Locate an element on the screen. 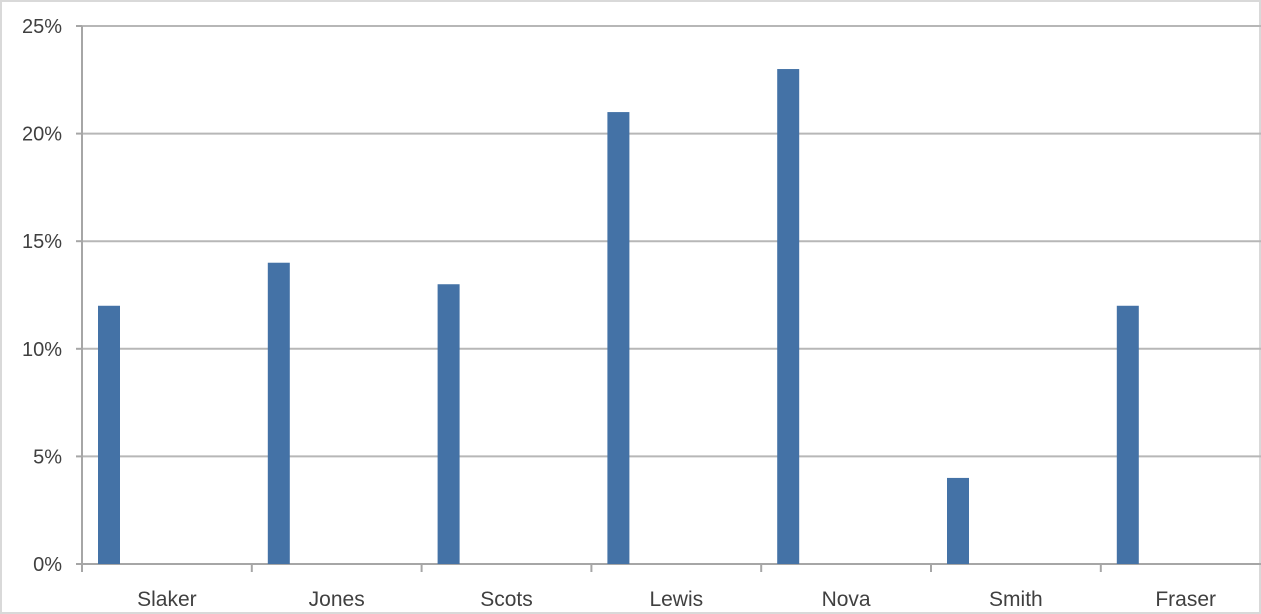 The width and height of the screenshot is (1261, 614). x-tick-label: Lewis is located at coordinates (676, 599).